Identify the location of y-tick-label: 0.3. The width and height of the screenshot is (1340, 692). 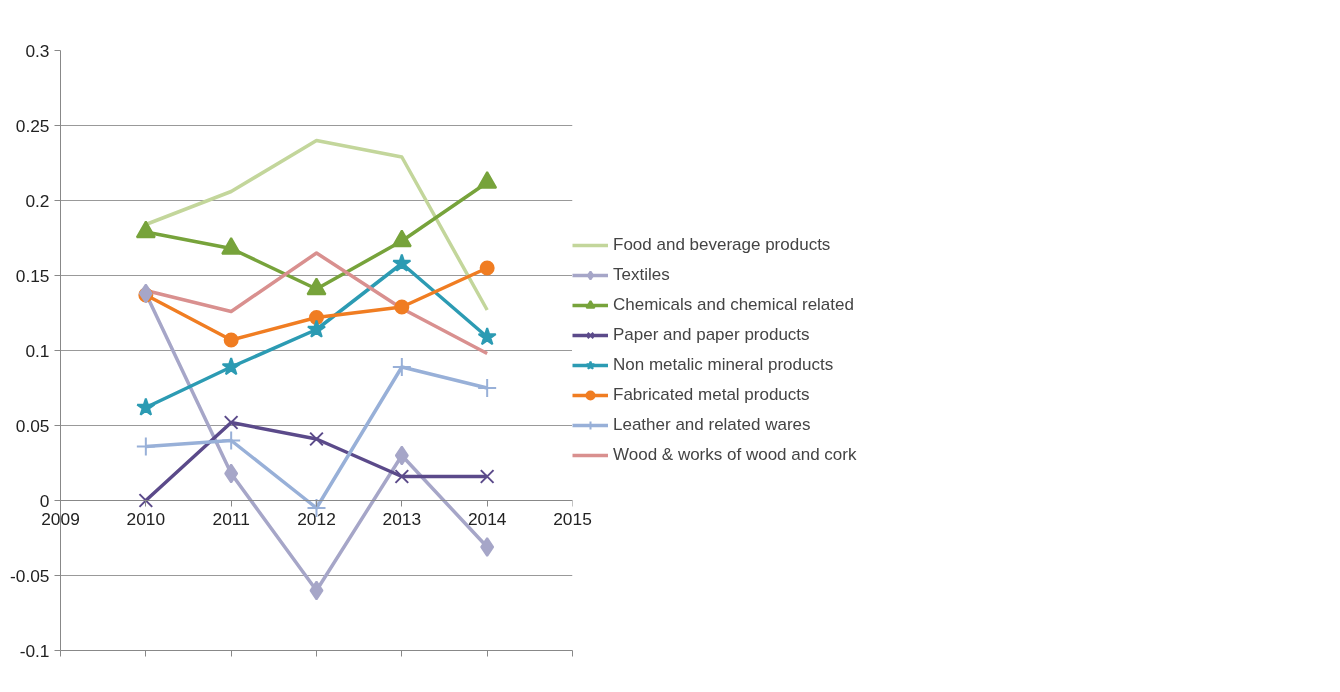
(37, 50).